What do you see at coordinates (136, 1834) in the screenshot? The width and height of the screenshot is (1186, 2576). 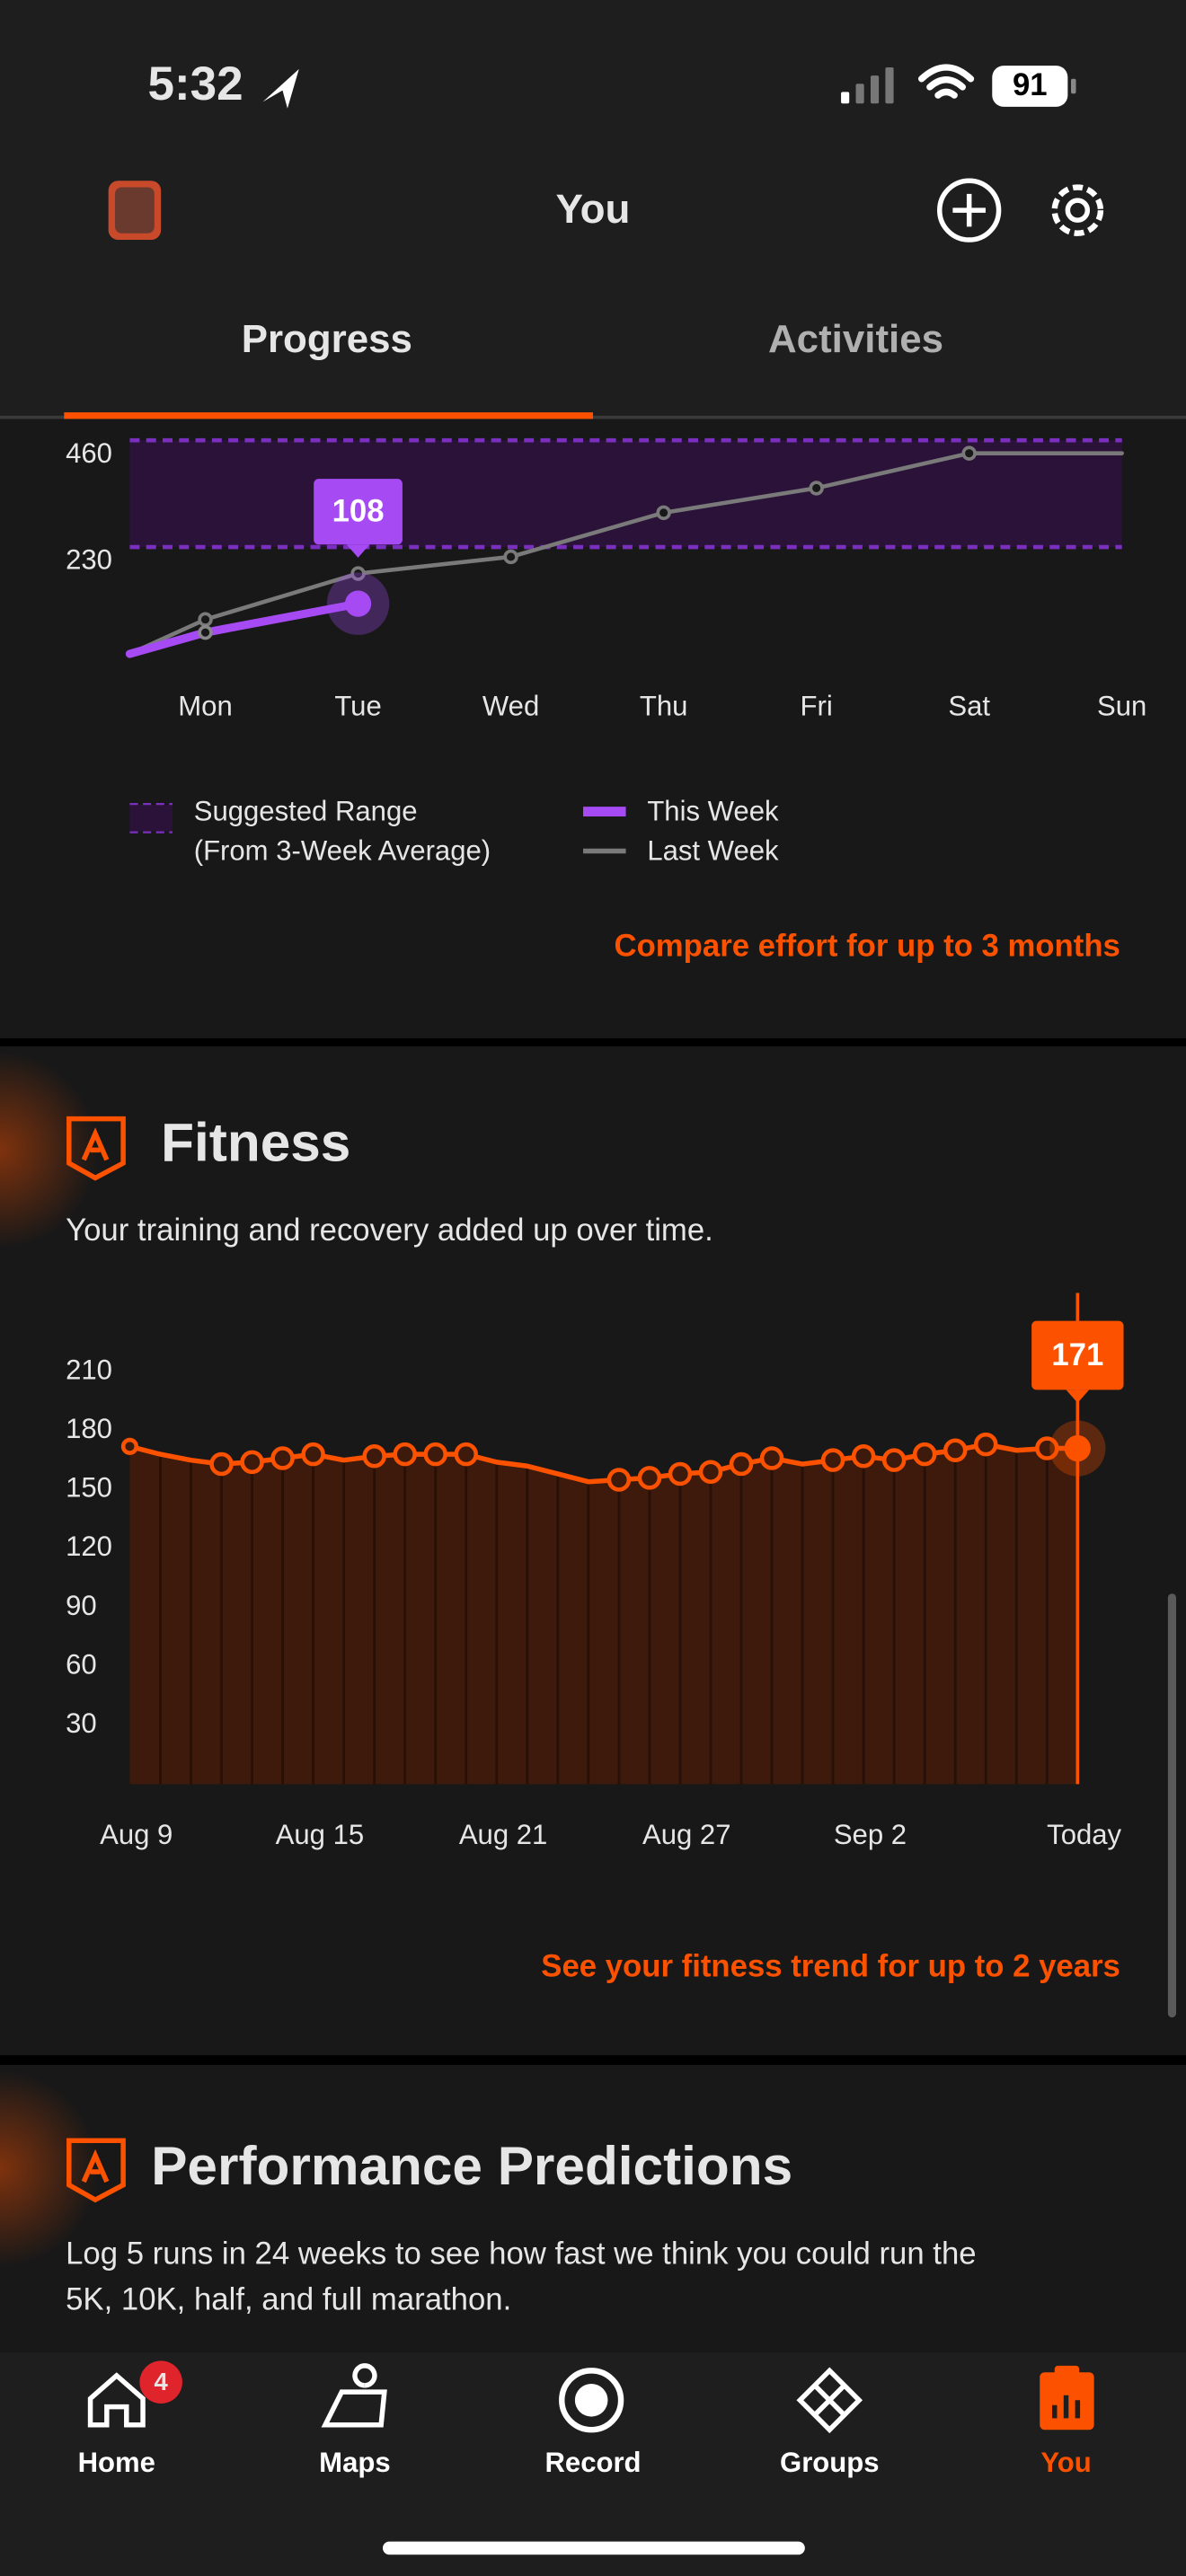 I see `x-tick-label: Aug 9` at bounding box center [136, 1834].